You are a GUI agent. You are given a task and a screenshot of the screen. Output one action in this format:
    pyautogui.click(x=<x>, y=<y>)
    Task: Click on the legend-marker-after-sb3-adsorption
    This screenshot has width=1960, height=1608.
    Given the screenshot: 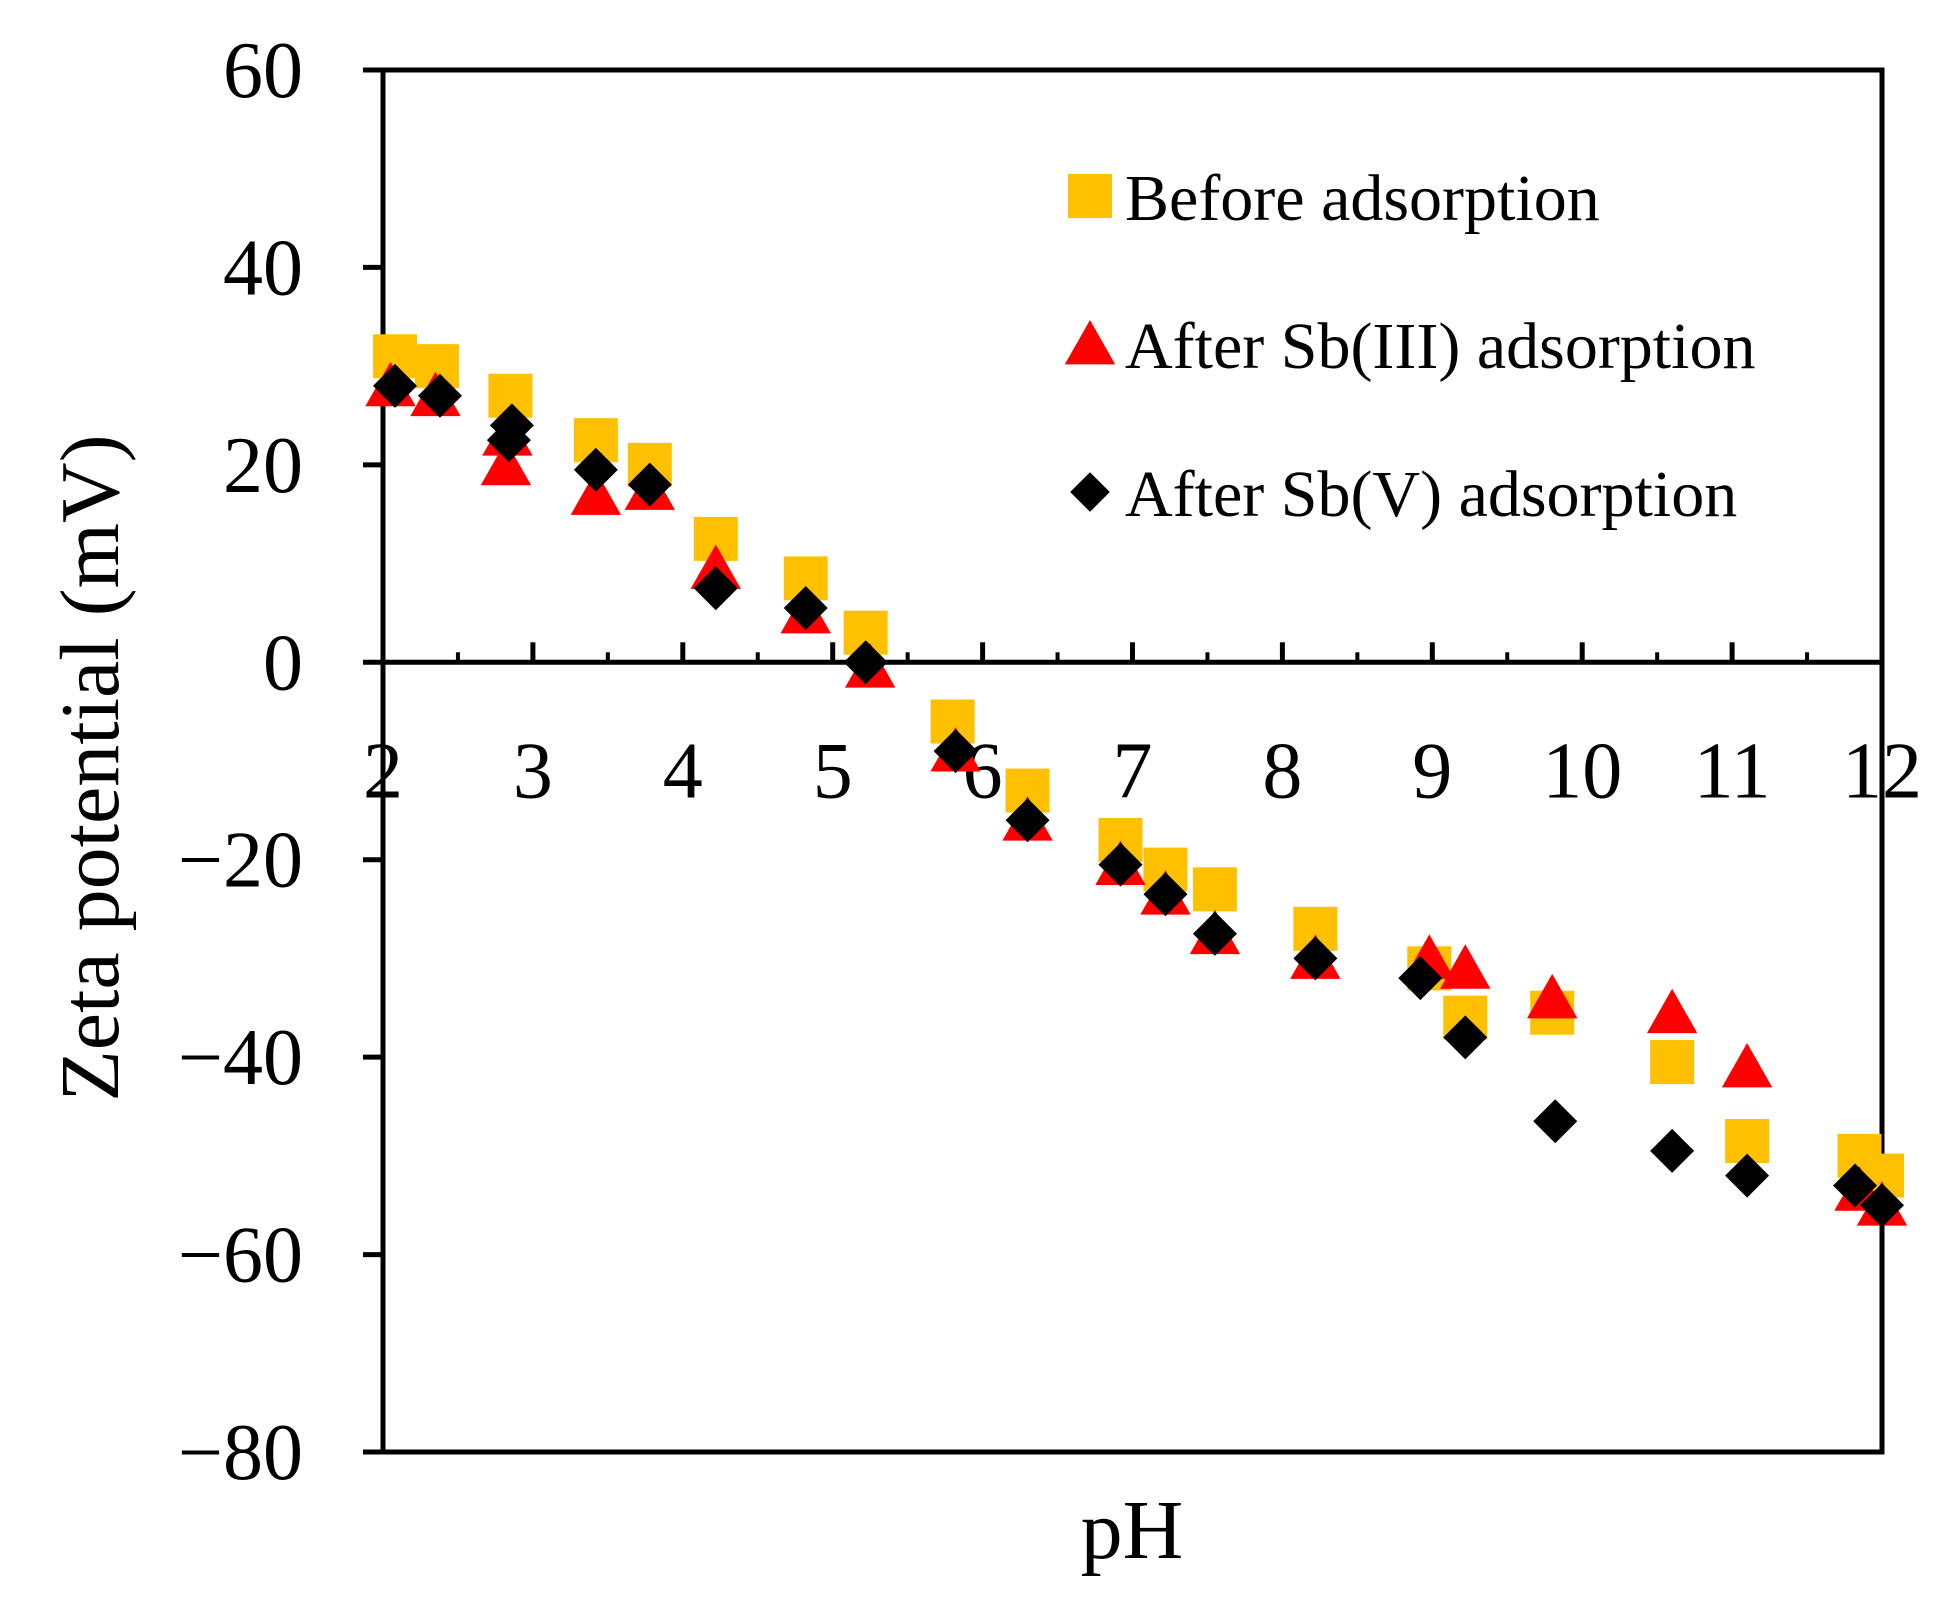 What is the action you would take?
    pyautogui.click(x=1090, y=342)
    